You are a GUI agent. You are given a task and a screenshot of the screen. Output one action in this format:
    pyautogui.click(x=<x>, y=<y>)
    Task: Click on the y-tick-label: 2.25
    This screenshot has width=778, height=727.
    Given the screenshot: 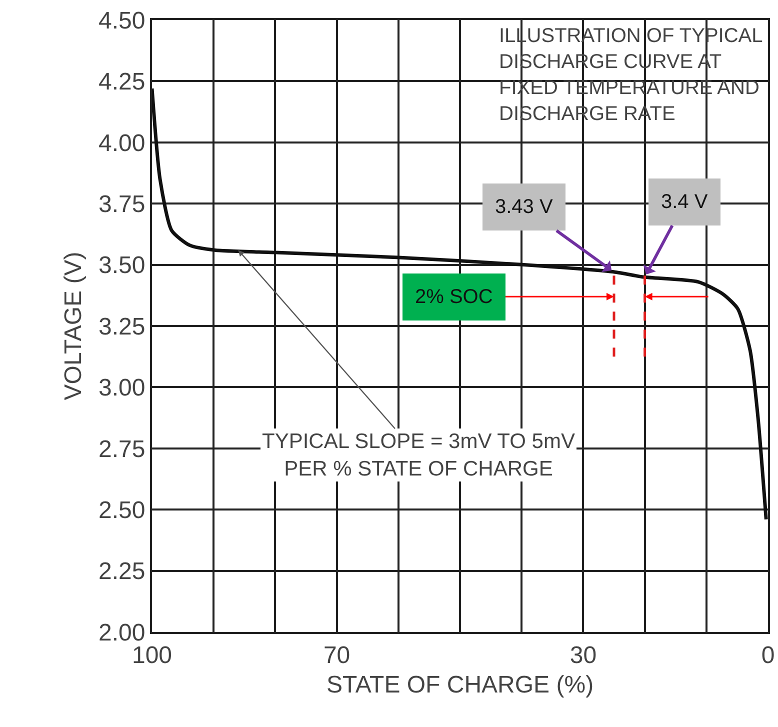 What is the action you would take?
    pyautogui.click(x=122, y=572)
    